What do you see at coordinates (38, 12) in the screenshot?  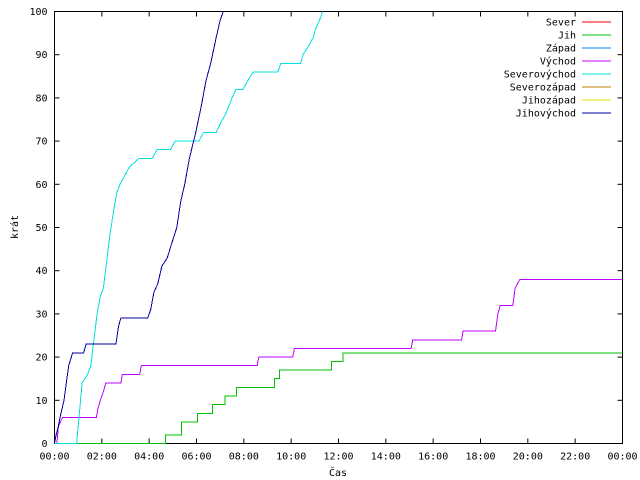 I see `y-tick-label: 100` at bounding box center [38, 12].